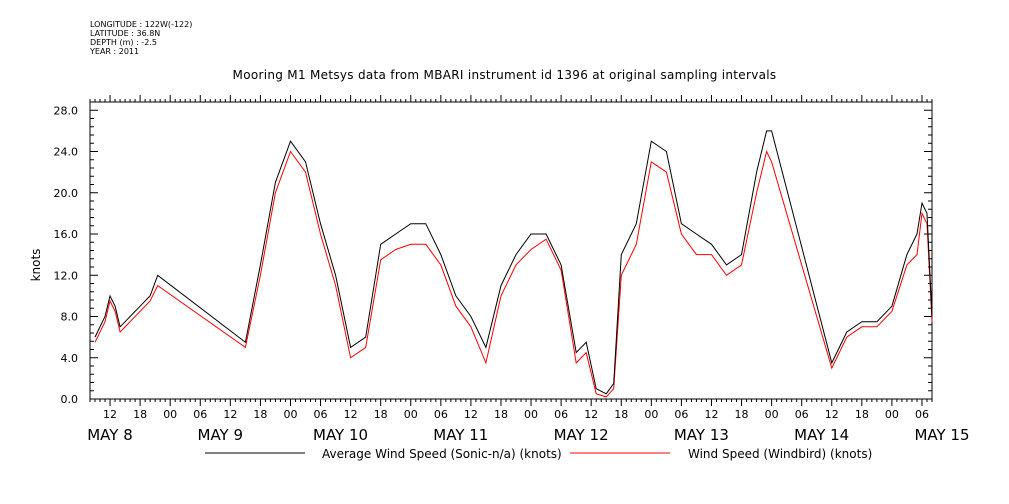  Describe the element at coordinates (110, 435) in the screenshot. I see `x-tick-label-day: MAY 8` at that location.